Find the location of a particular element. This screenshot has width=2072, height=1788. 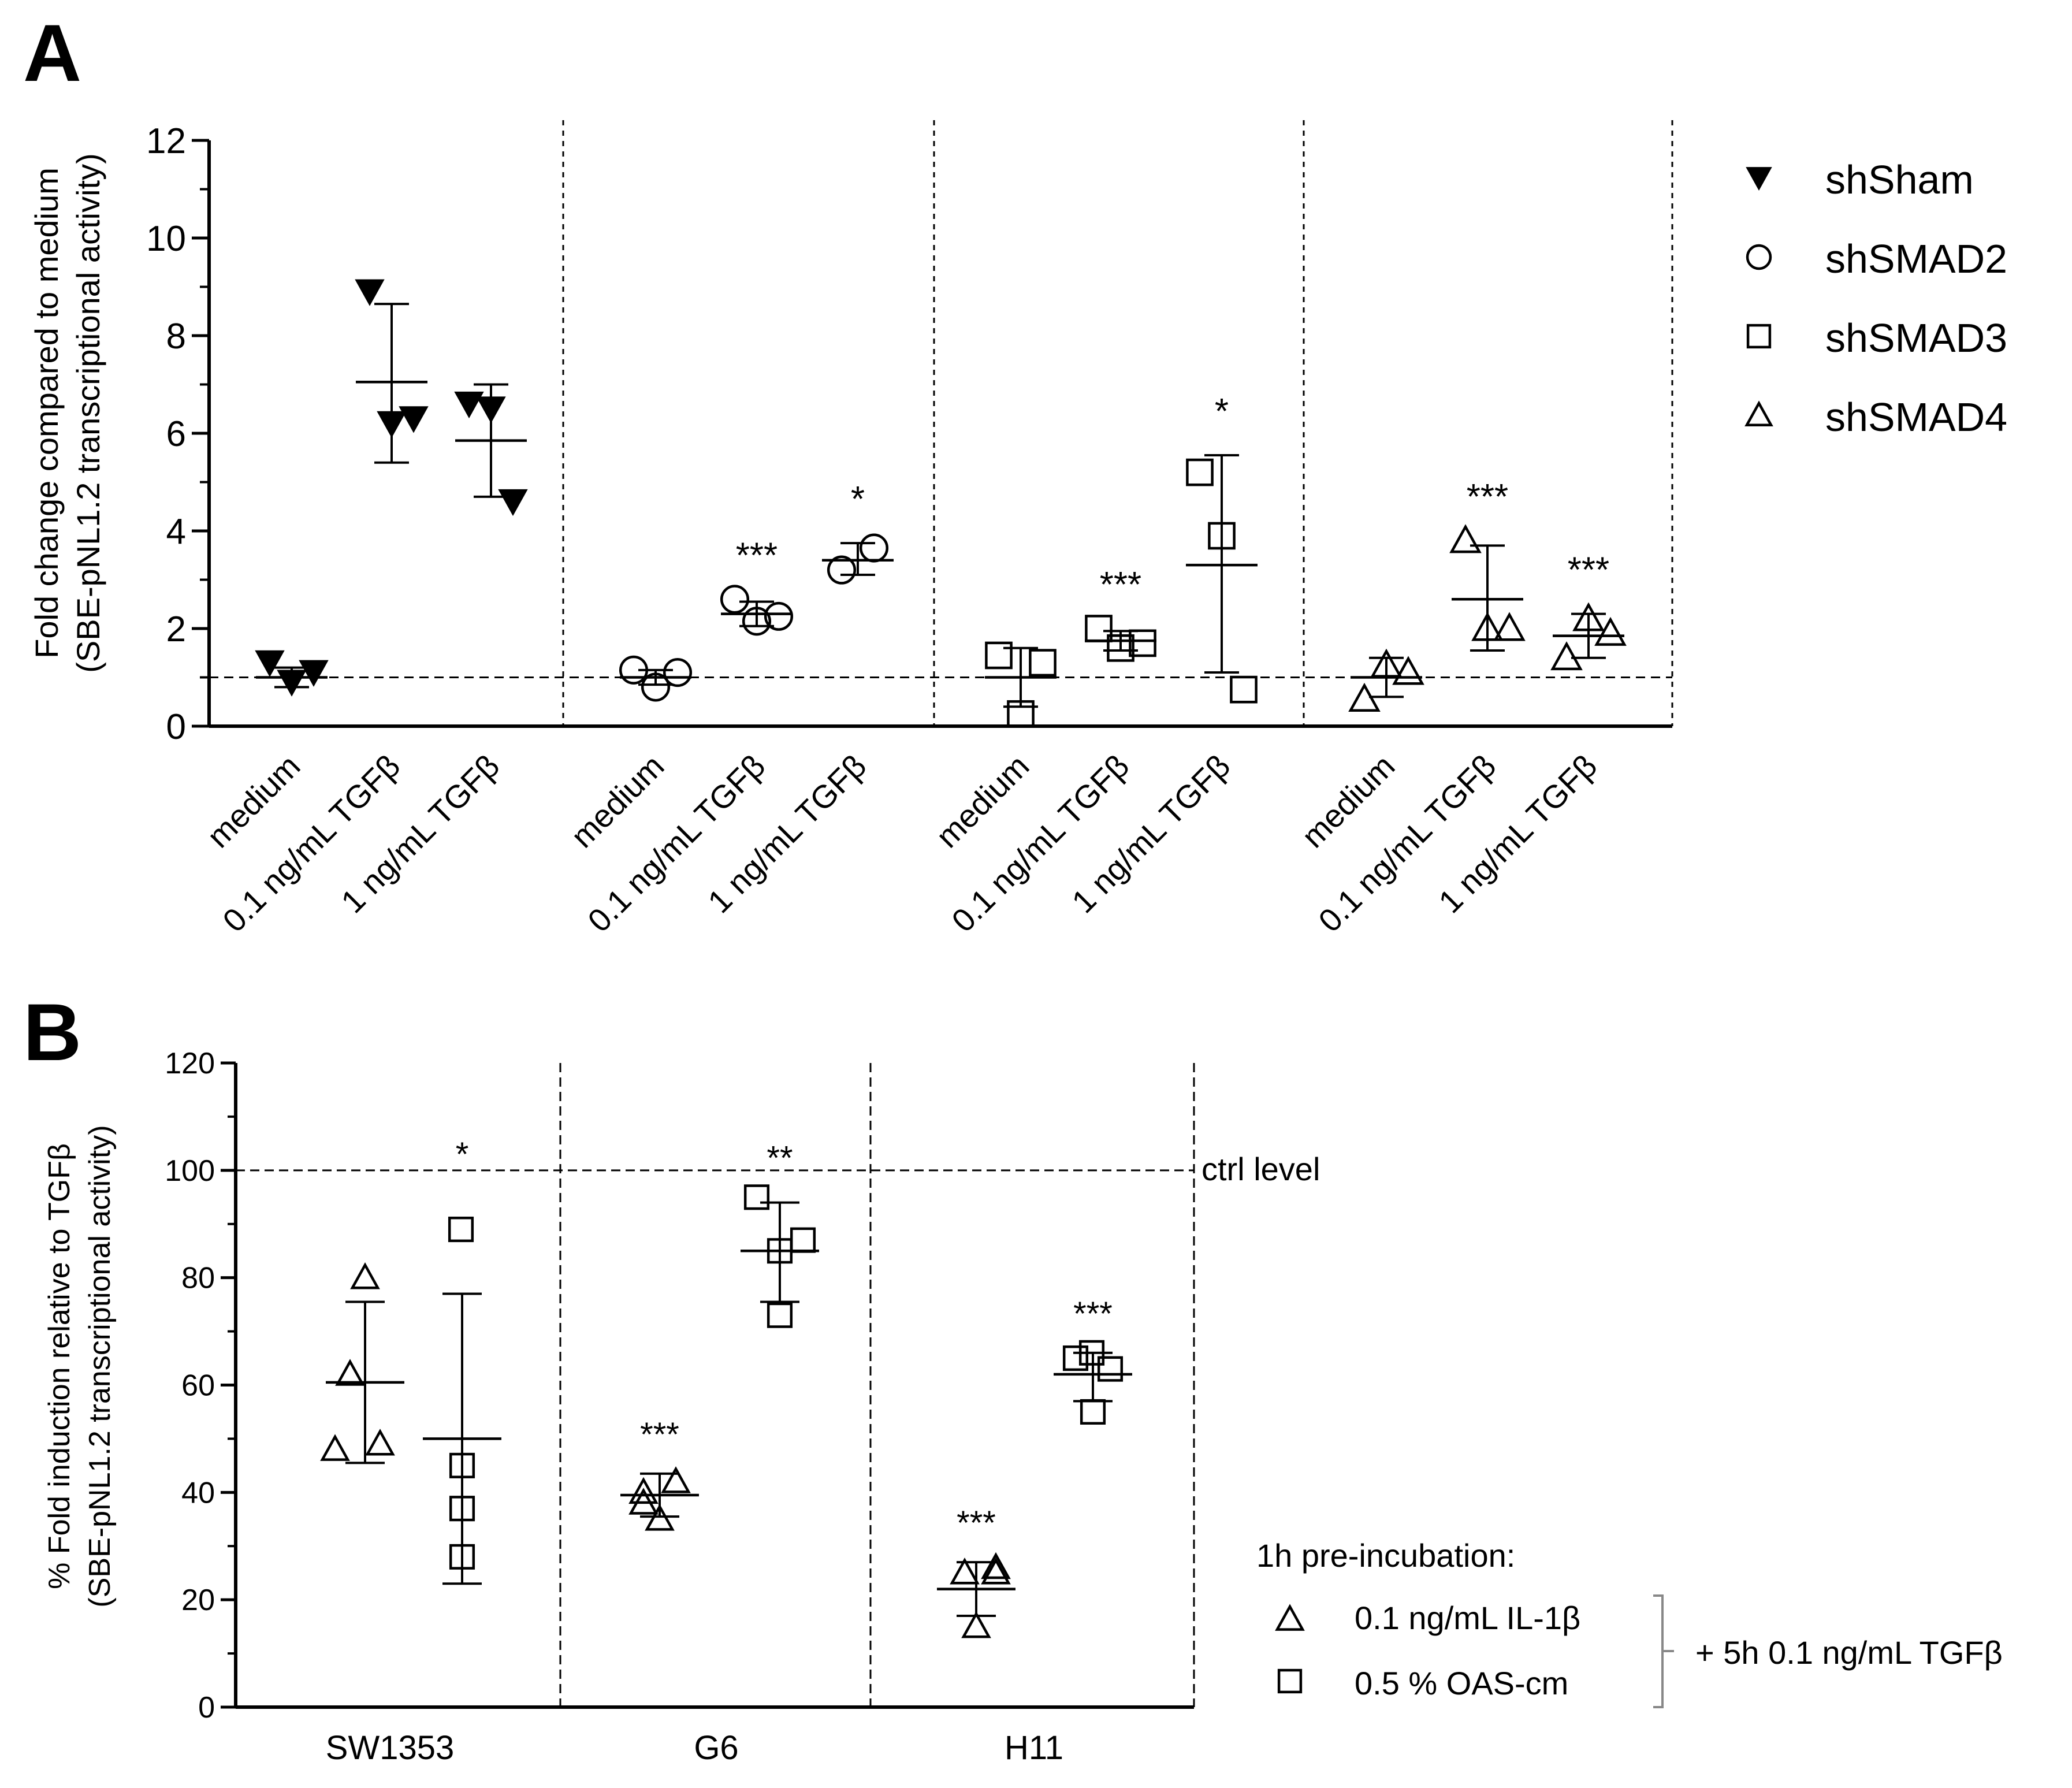

panel-a-letter: A is located at coordinates (52, 53).